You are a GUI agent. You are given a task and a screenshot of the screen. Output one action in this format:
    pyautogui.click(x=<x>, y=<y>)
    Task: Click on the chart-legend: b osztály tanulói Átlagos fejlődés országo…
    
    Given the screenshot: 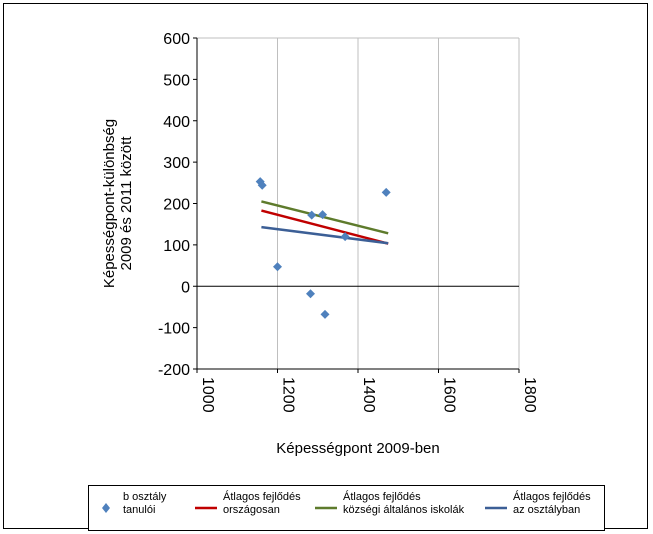 What is the action you would take?
    pyautogui.click(x=346, y=508)
    